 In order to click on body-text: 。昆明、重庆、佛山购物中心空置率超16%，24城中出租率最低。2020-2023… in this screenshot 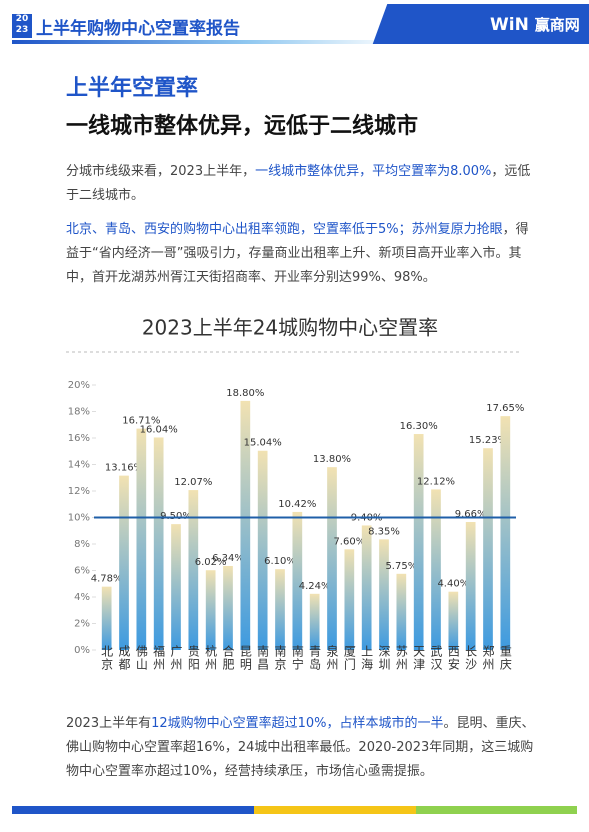, I will do `click(300, 747)`.